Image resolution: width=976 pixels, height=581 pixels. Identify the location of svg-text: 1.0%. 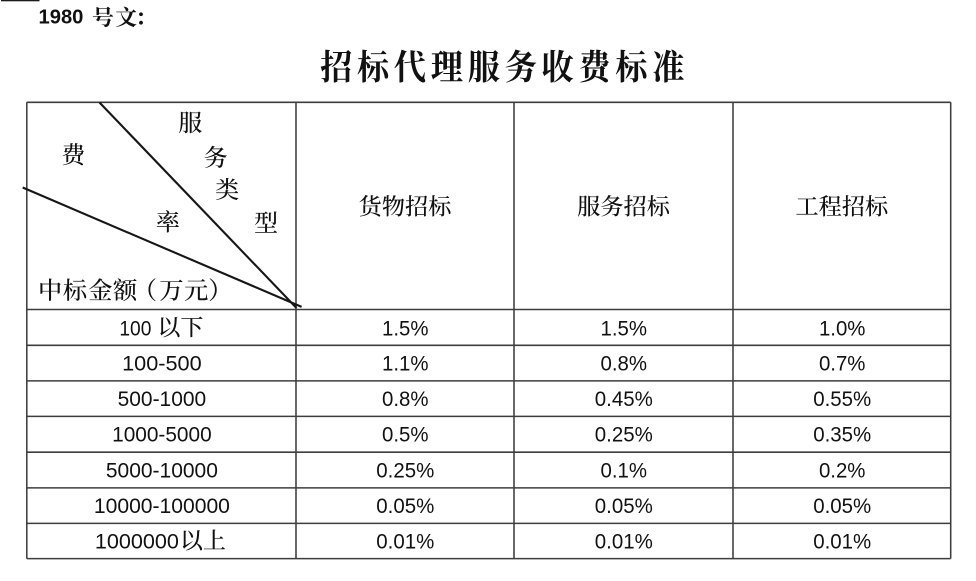
(842, 329).